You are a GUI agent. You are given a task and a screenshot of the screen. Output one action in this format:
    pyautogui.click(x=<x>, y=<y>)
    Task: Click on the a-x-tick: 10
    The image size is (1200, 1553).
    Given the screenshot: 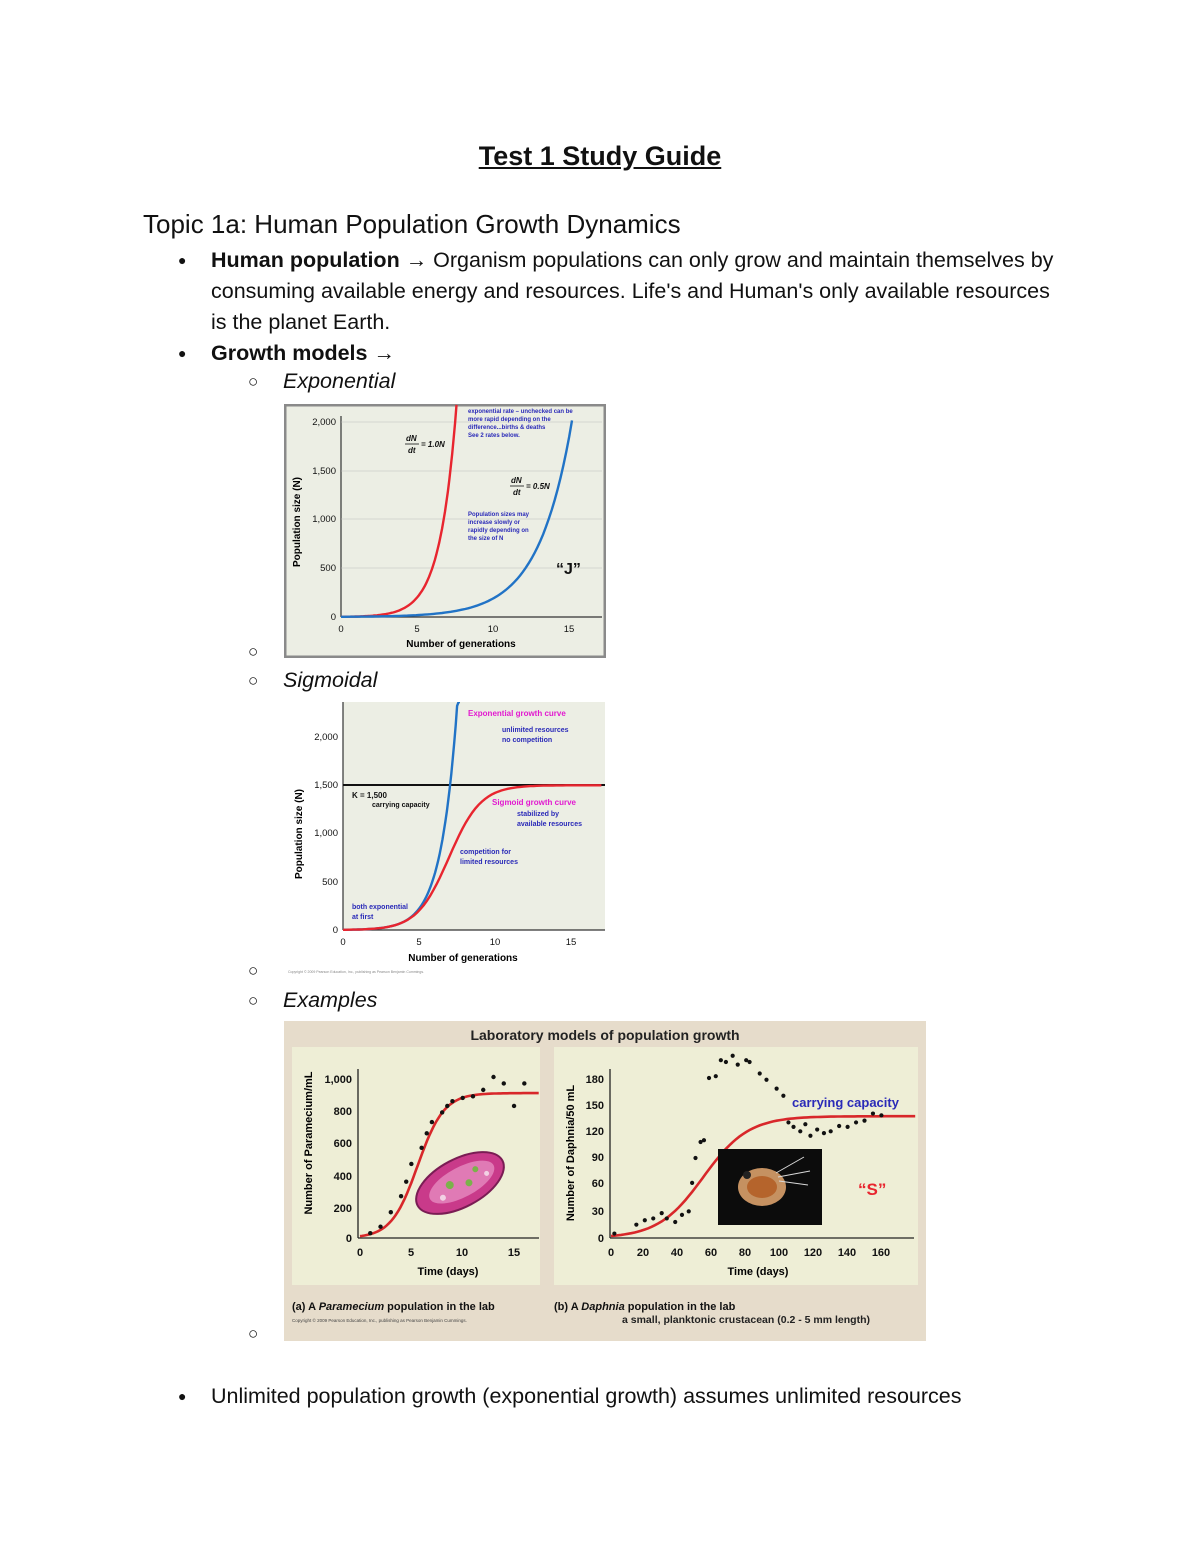 What is the action you would take?
    pyautogui.click(x=462, y=1253)
    